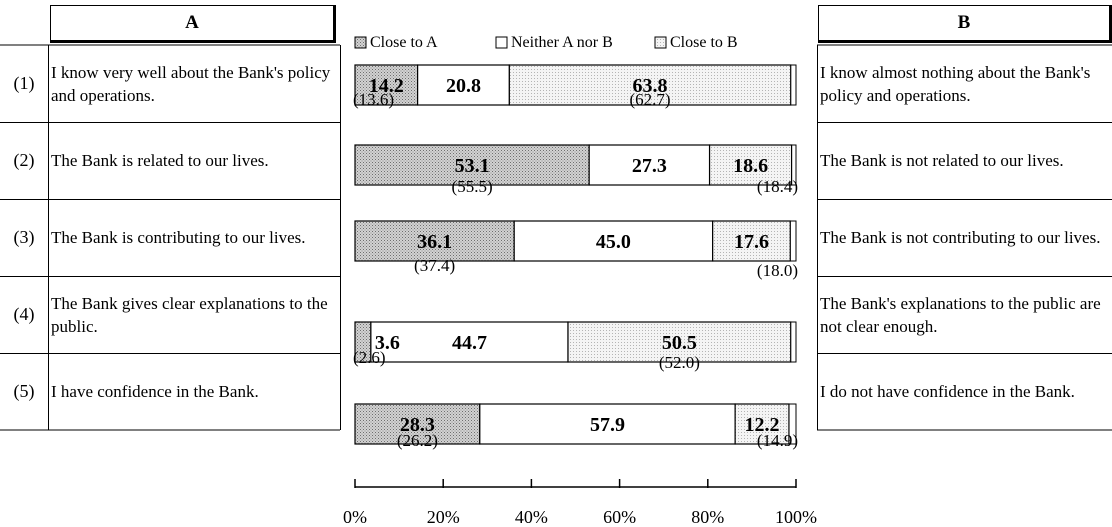 The height and width of the screenshot is (527, 1112). What do you see at coordinates (373, 99) in the screenshot?
I see `previous-value-label: (13.6)` at bounding box center [373, 99].